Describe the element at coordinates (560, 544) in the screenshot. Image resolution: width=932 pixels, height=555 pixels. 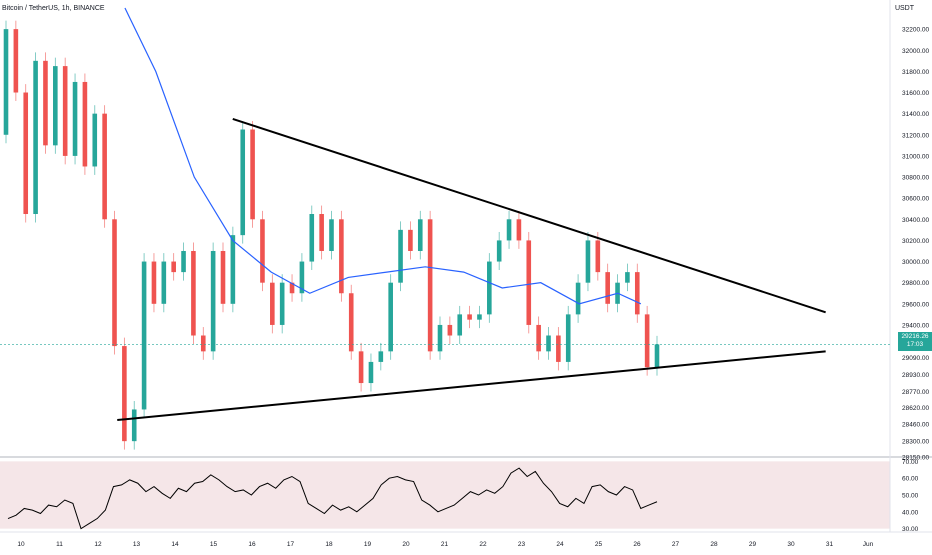
I see `time-tick-label: 24` at that location.